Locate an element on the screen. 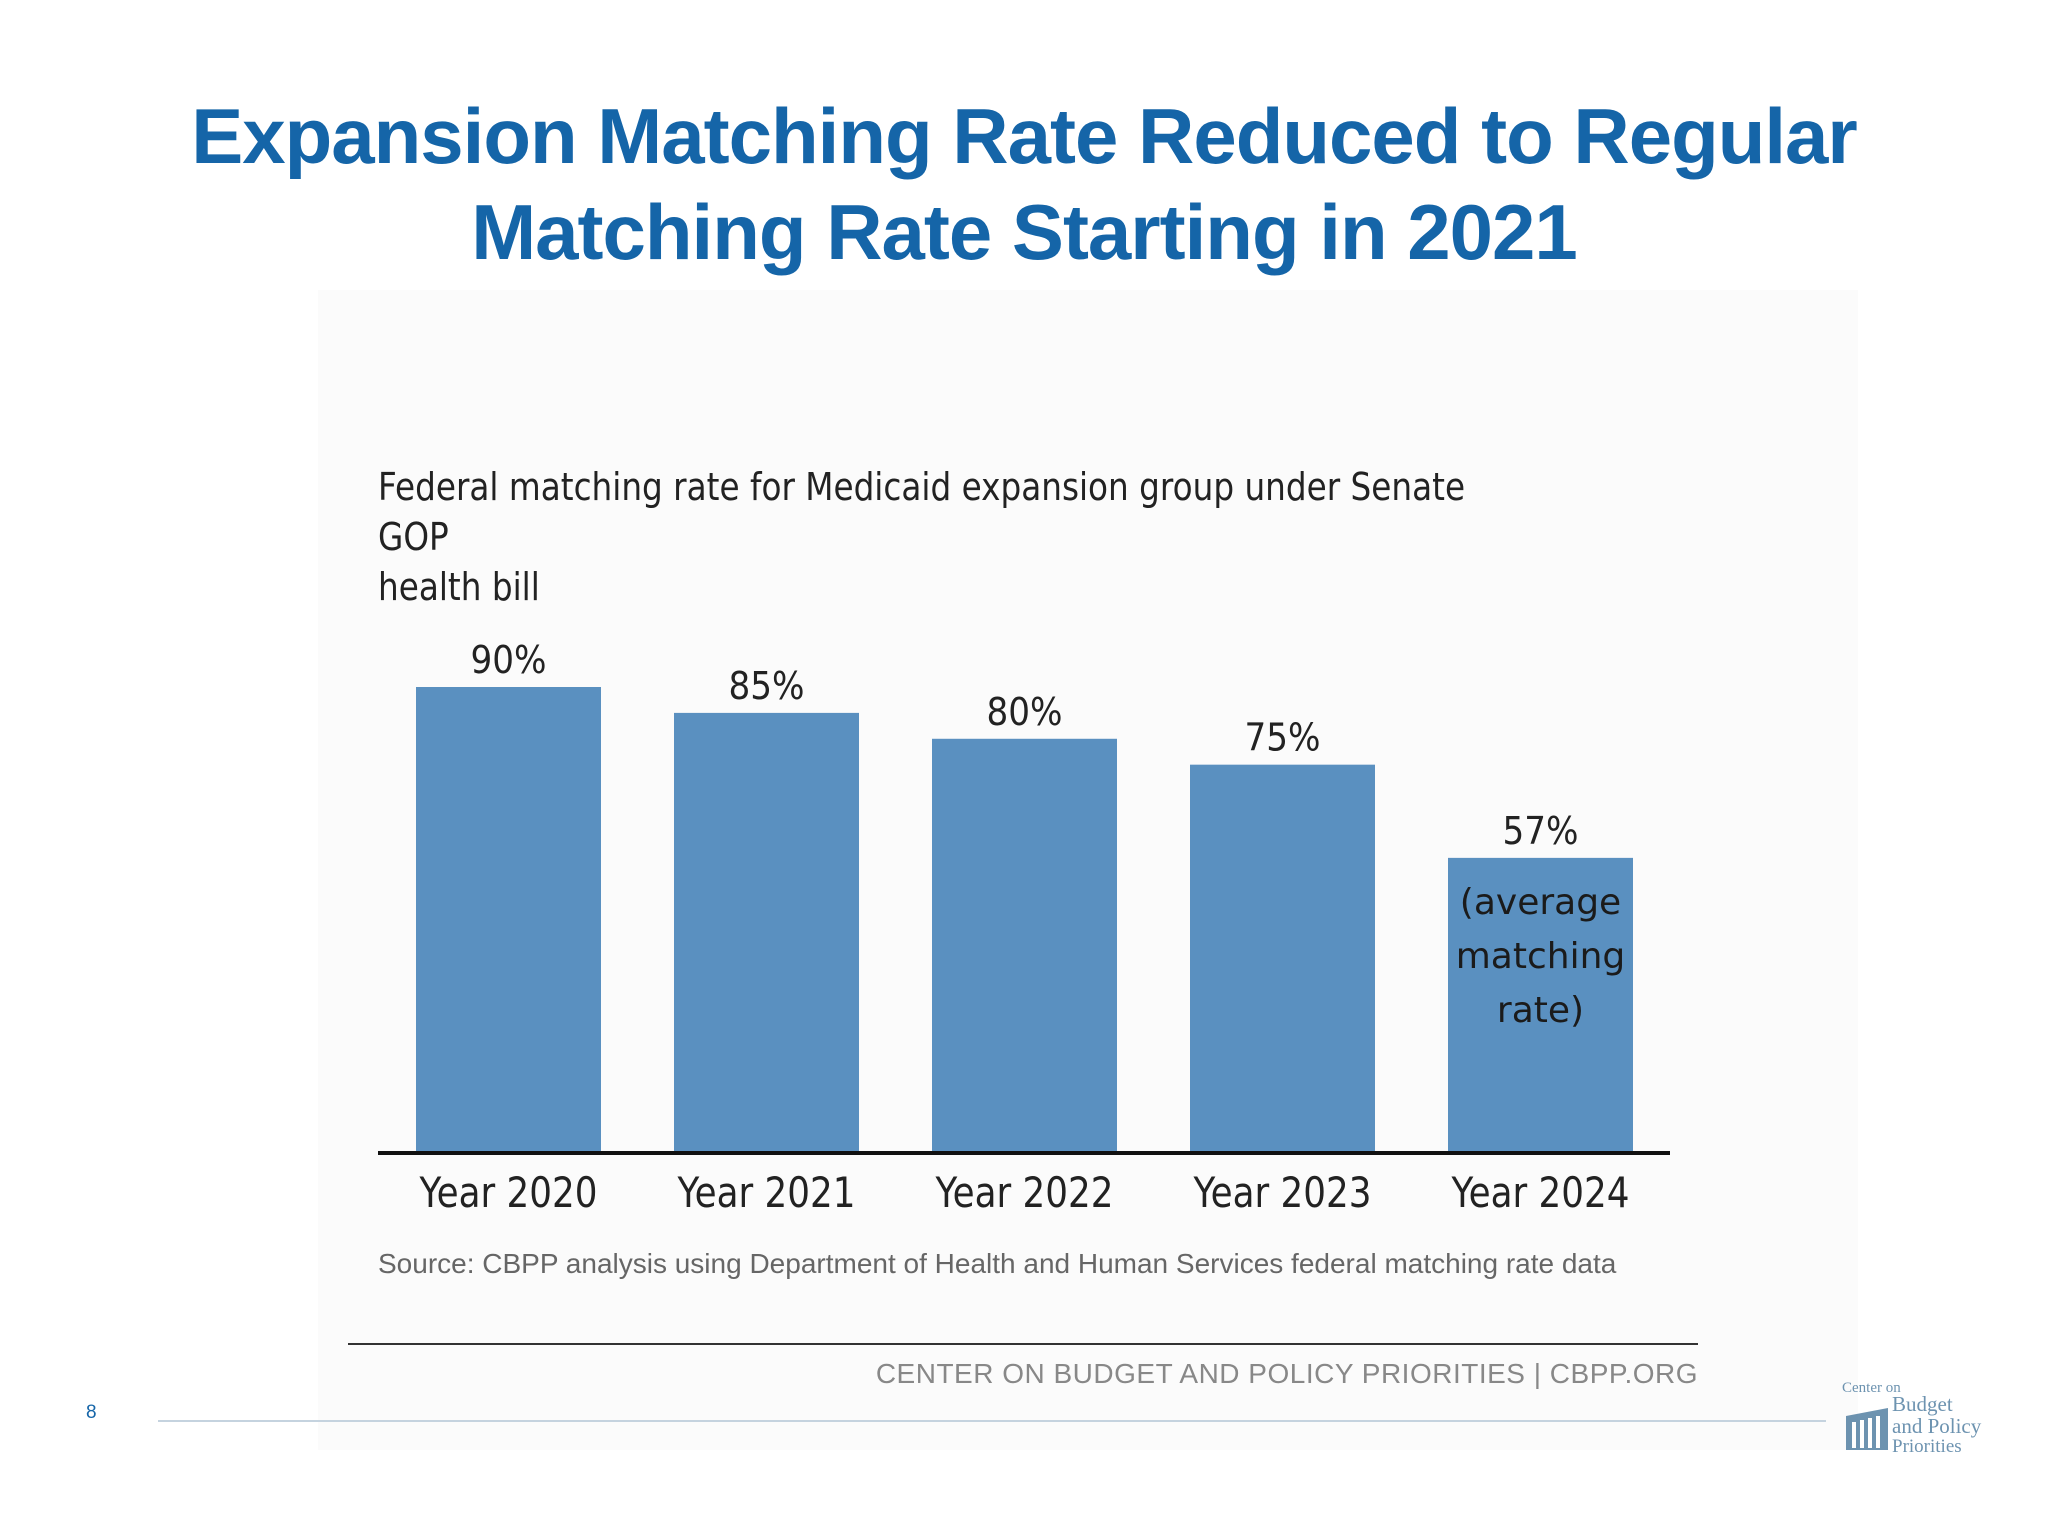 The height and width of the screenshot is (1536, 2048). footer-divider is located at coordinates (1023, 1344).